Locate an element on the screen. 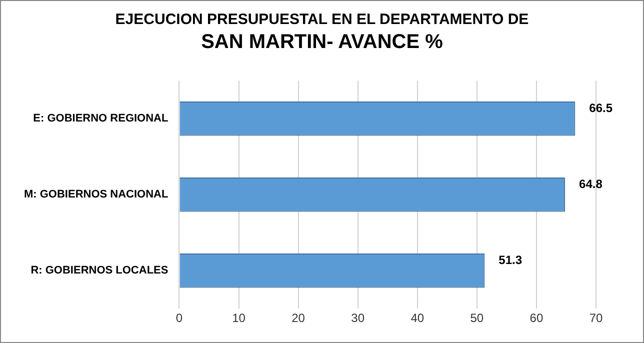 This screenshot has height=343, width=644. data-label: 66.5 is located at coordinates (601, 107).